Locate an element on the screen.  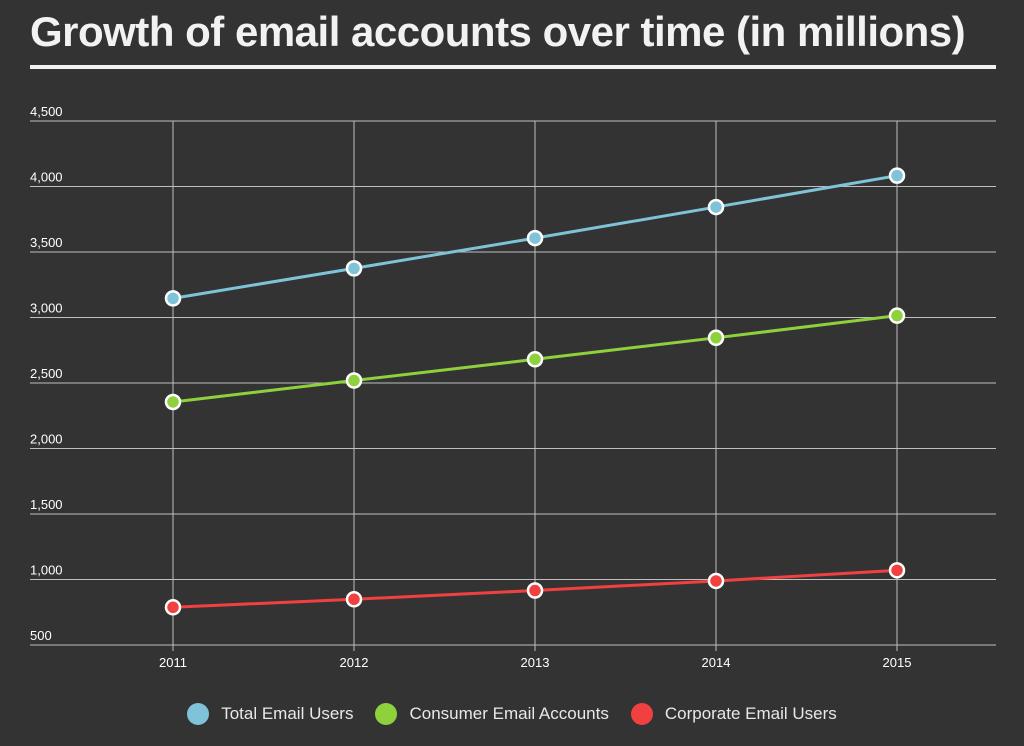
x-tick-label: 2011 is located at coordinates (173, 662).